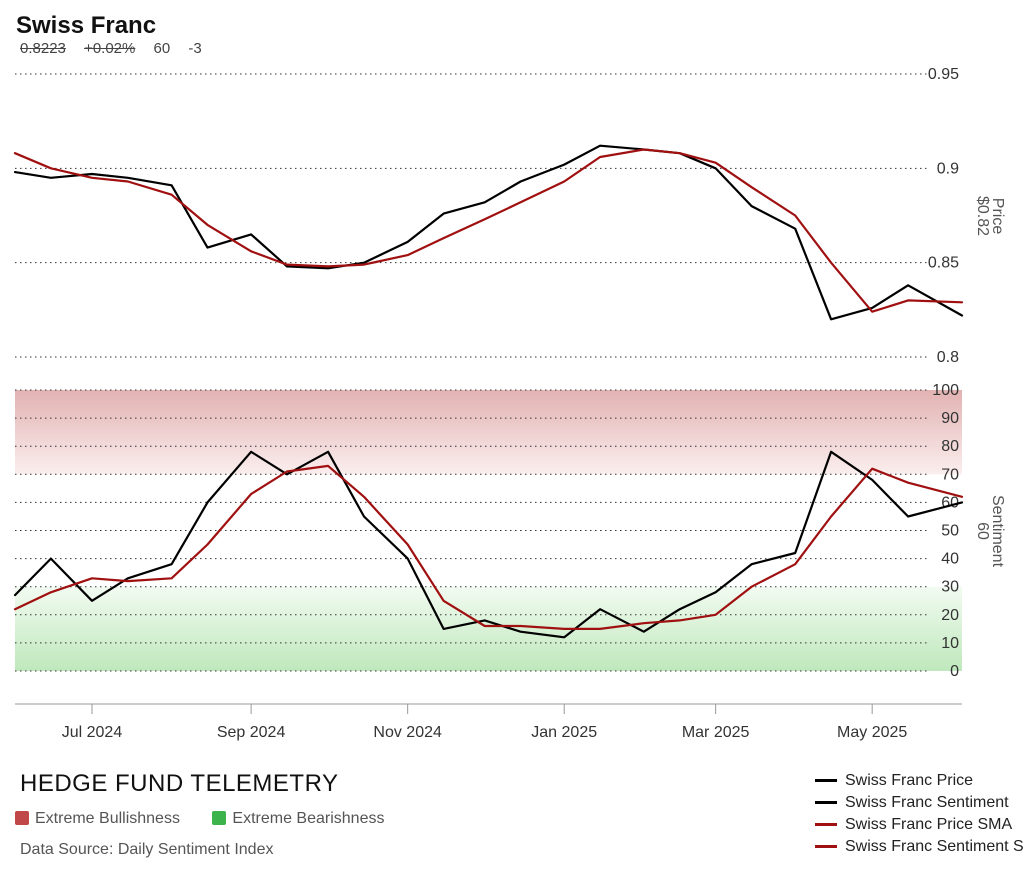 The height and width of the screenshot is (878, 1024). I want to click on sentiment-tick-label: 50, so click(950, 531).